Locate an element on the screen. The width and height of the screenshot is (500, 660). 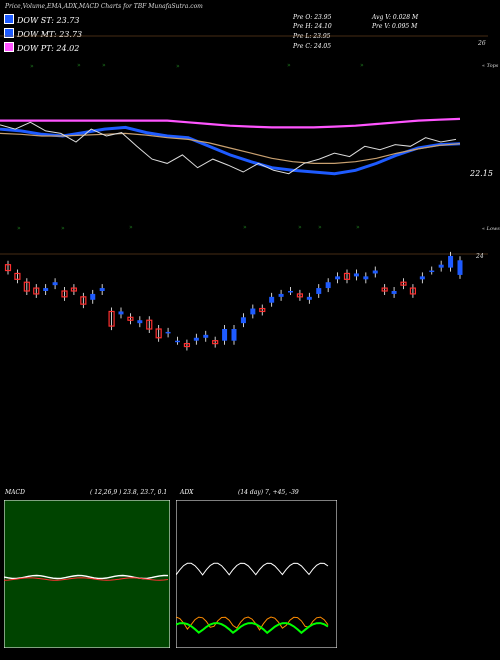
tops-note: « Tops is located at coordinates (490, 66).